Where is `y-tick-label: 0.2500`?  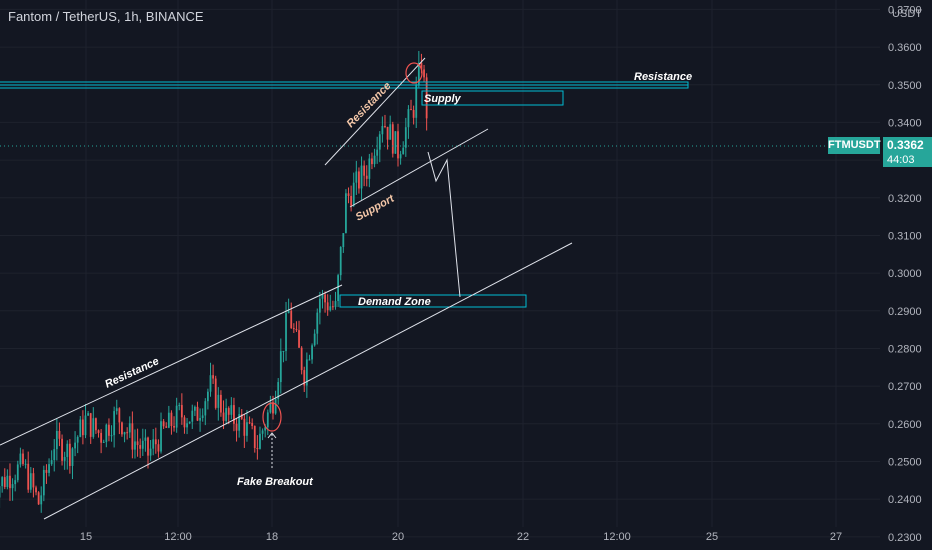
y-tick-label: 0.2500 is located at coordinates (905, 462).